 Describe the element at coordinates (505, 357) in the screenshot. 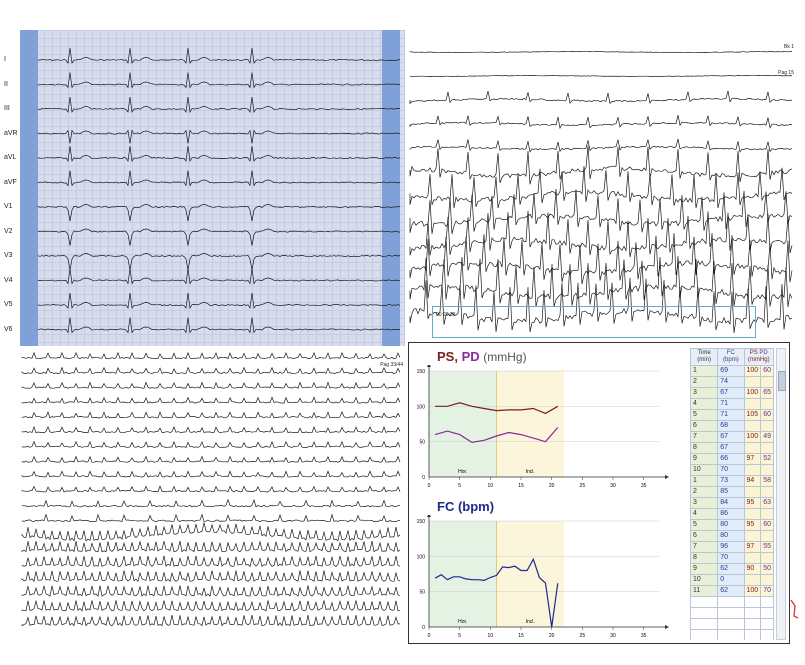

I see `bp-unit: (mmHg)` at that location.